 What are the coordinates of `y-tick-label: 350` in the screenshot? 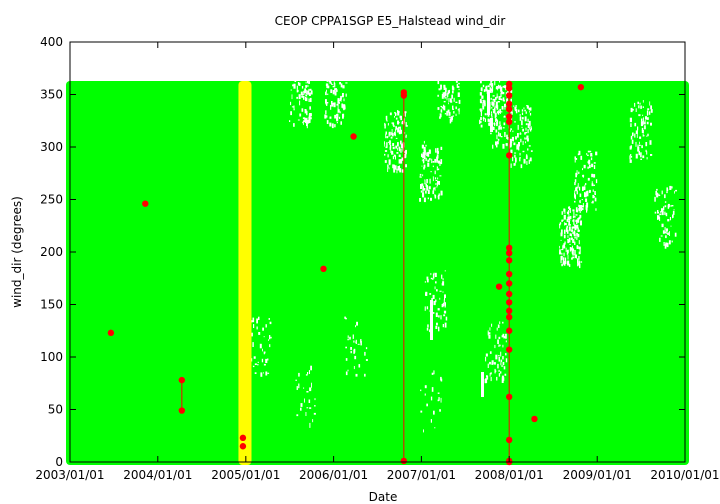 It's located at (51, 95).